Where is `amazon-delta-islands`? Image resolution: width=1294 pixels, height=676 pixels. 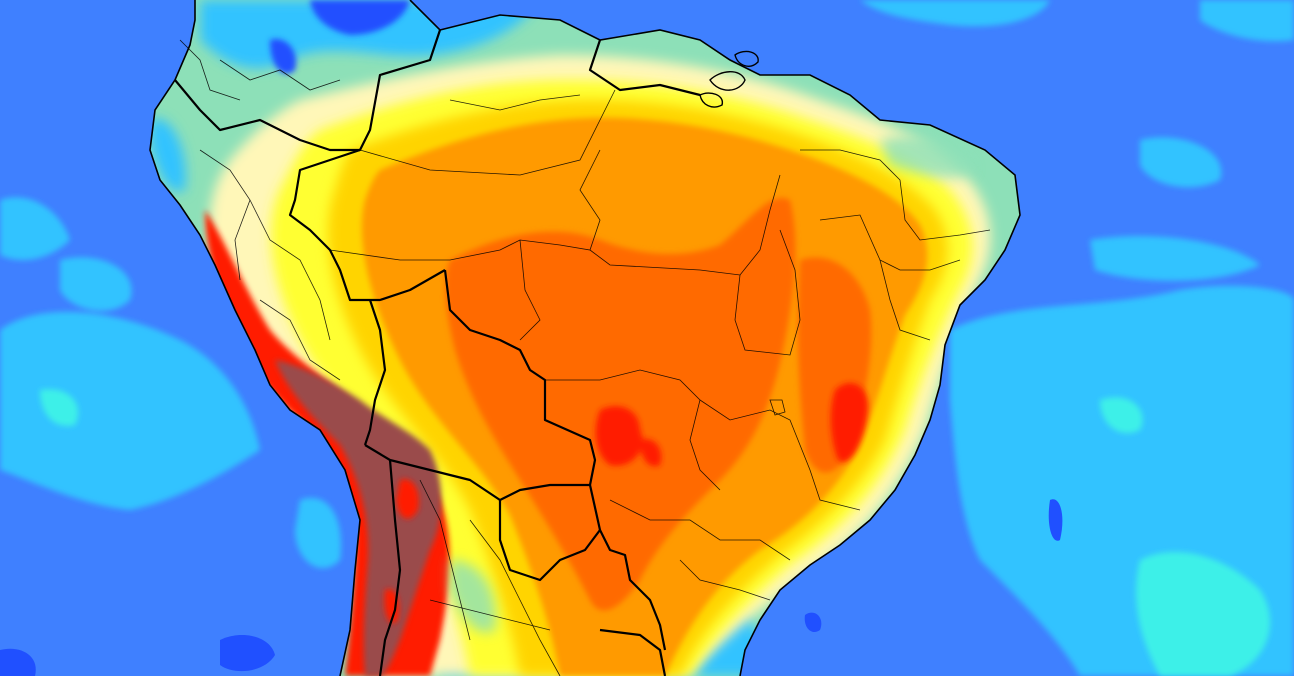
amazon-delta-islands is located at coordinates (729, 79).